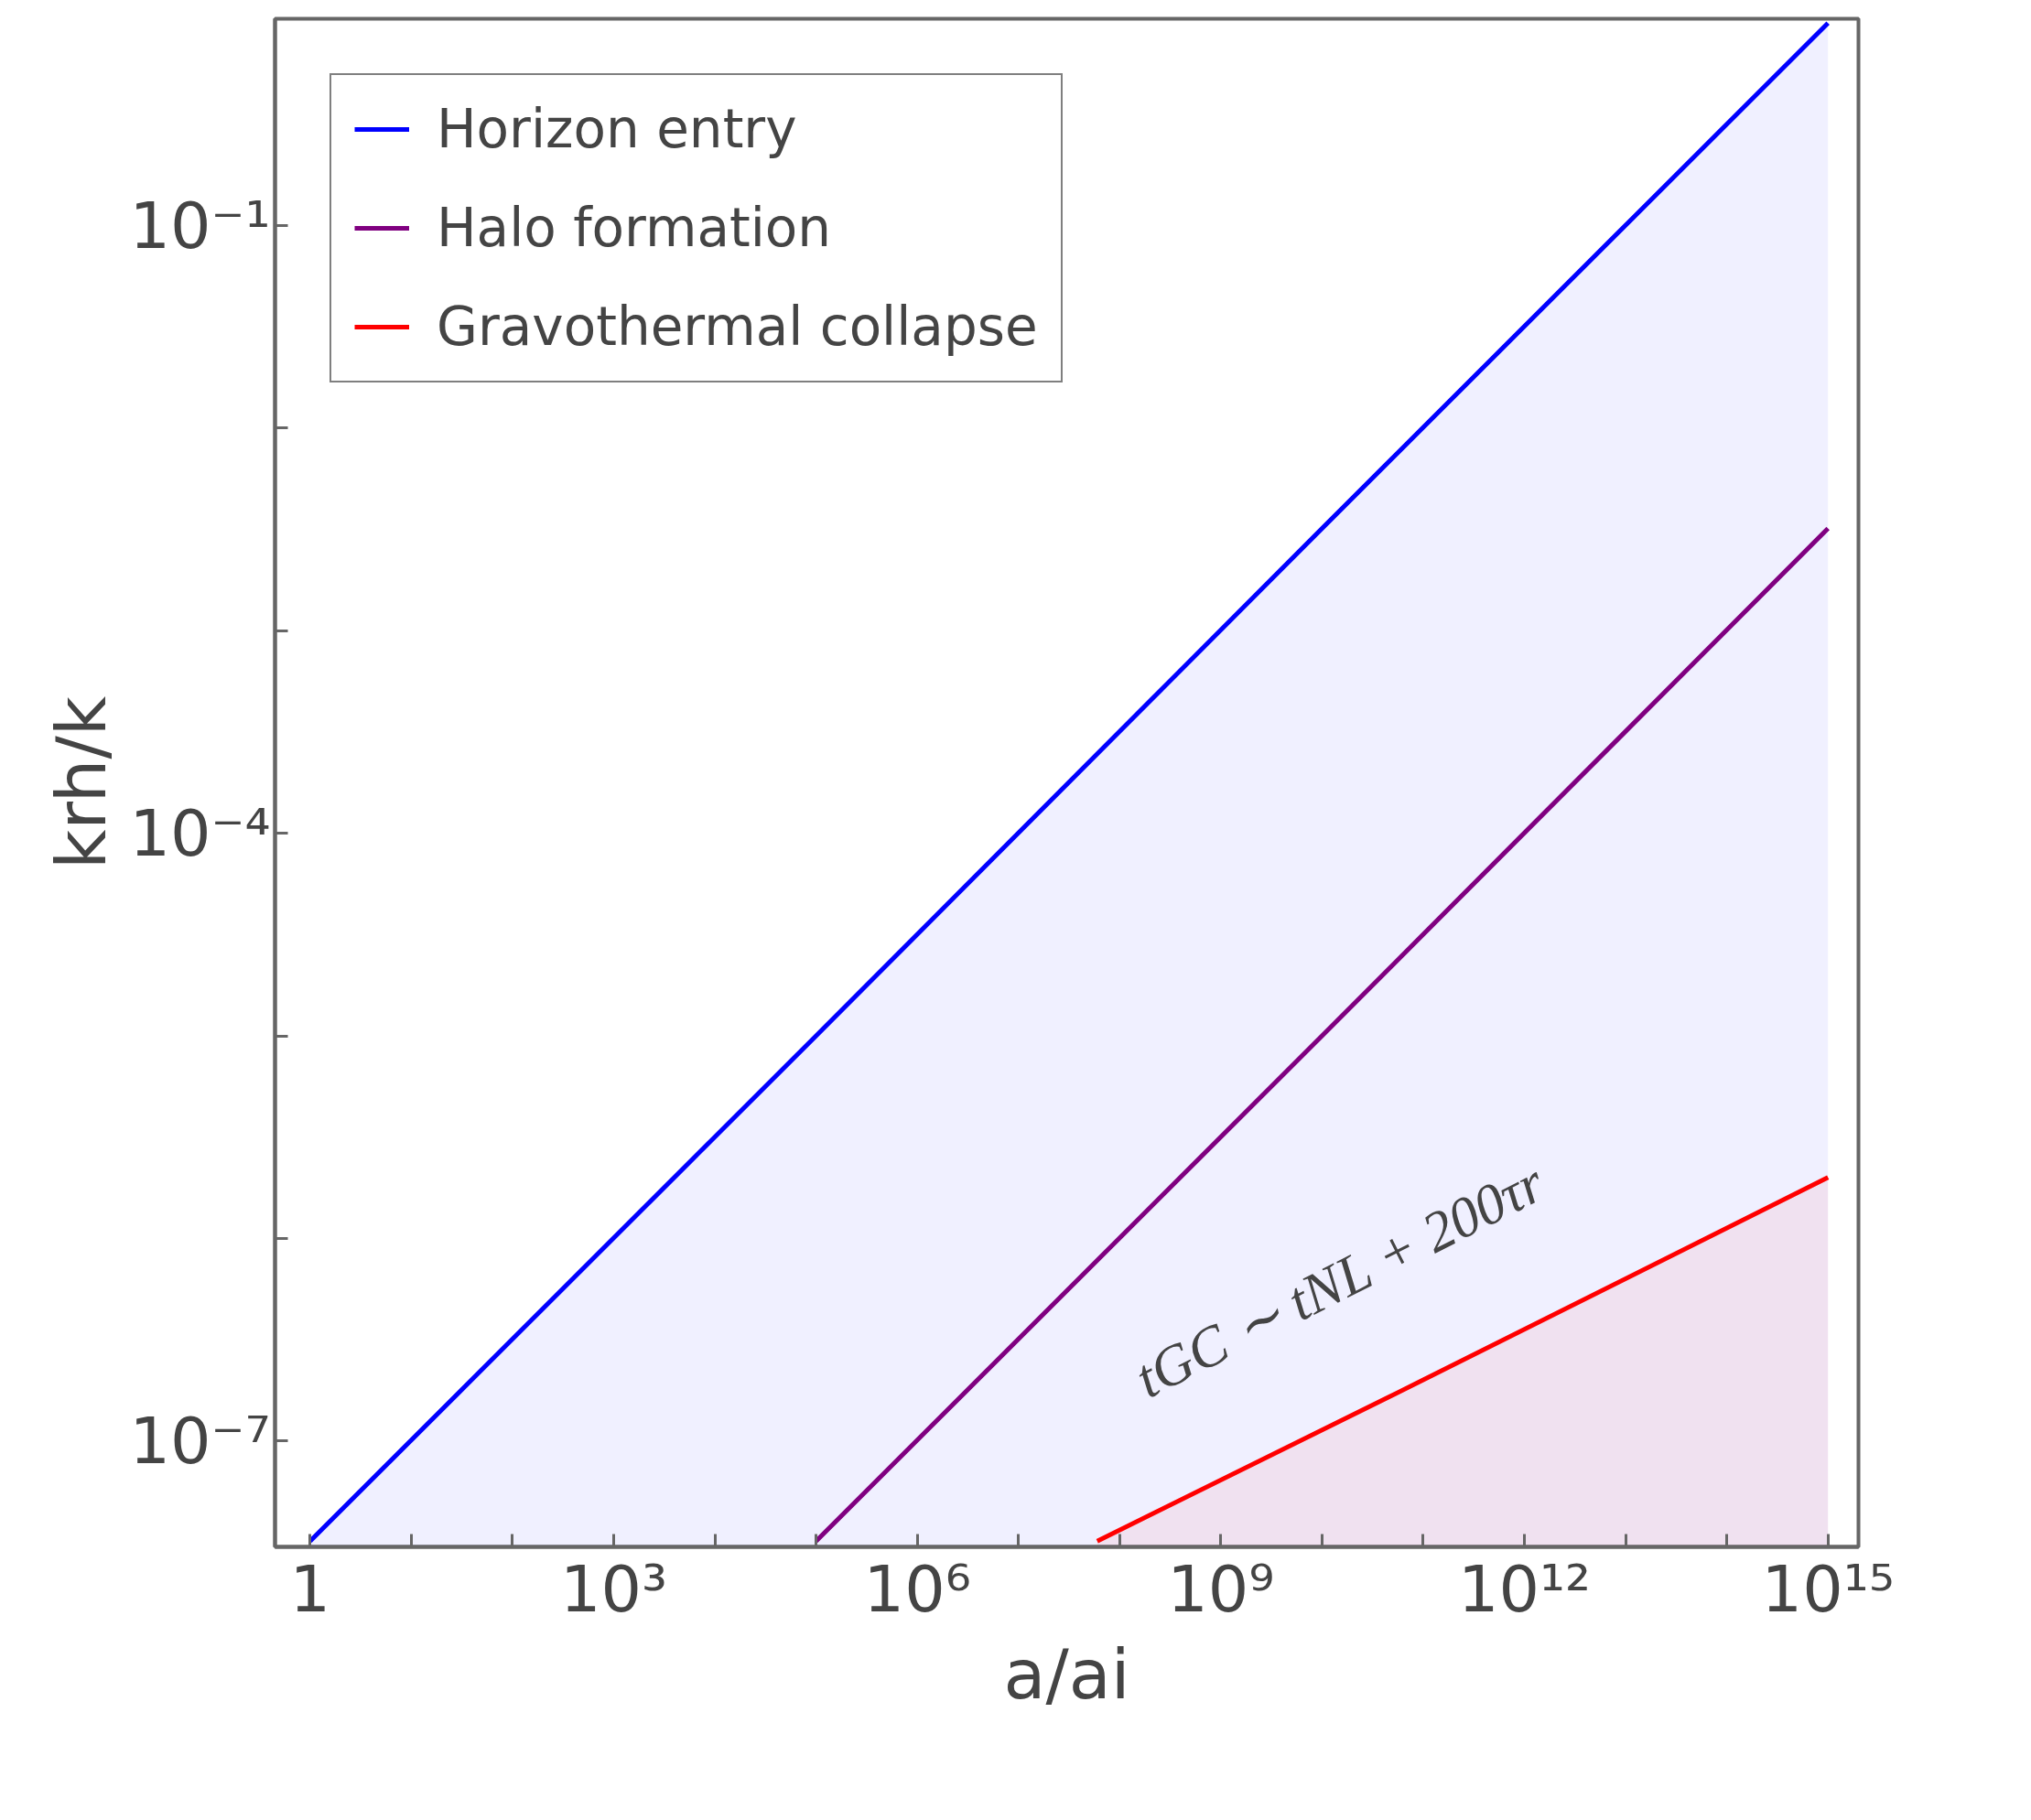 Image resolution: width=2031 pixels, height=1820 pixels. I want to click on y-tick-label: 10⁻¹, so click(200, 226).